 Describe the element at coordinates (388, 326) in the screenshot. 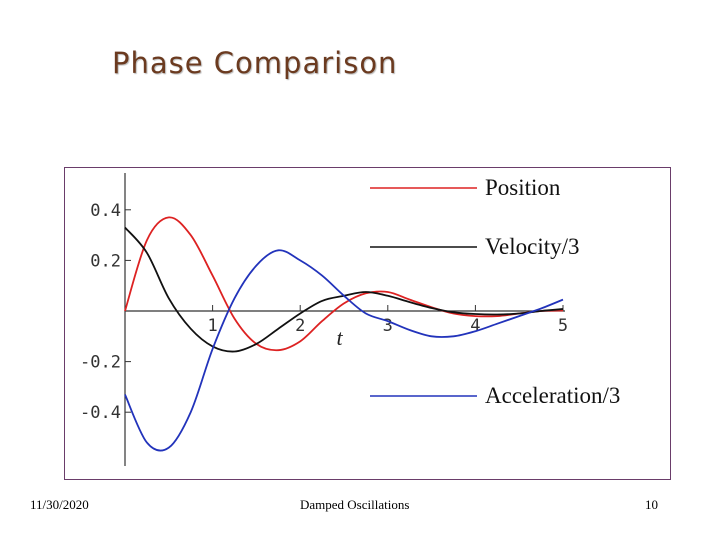

I see `x-tick-label: 3` at that location.